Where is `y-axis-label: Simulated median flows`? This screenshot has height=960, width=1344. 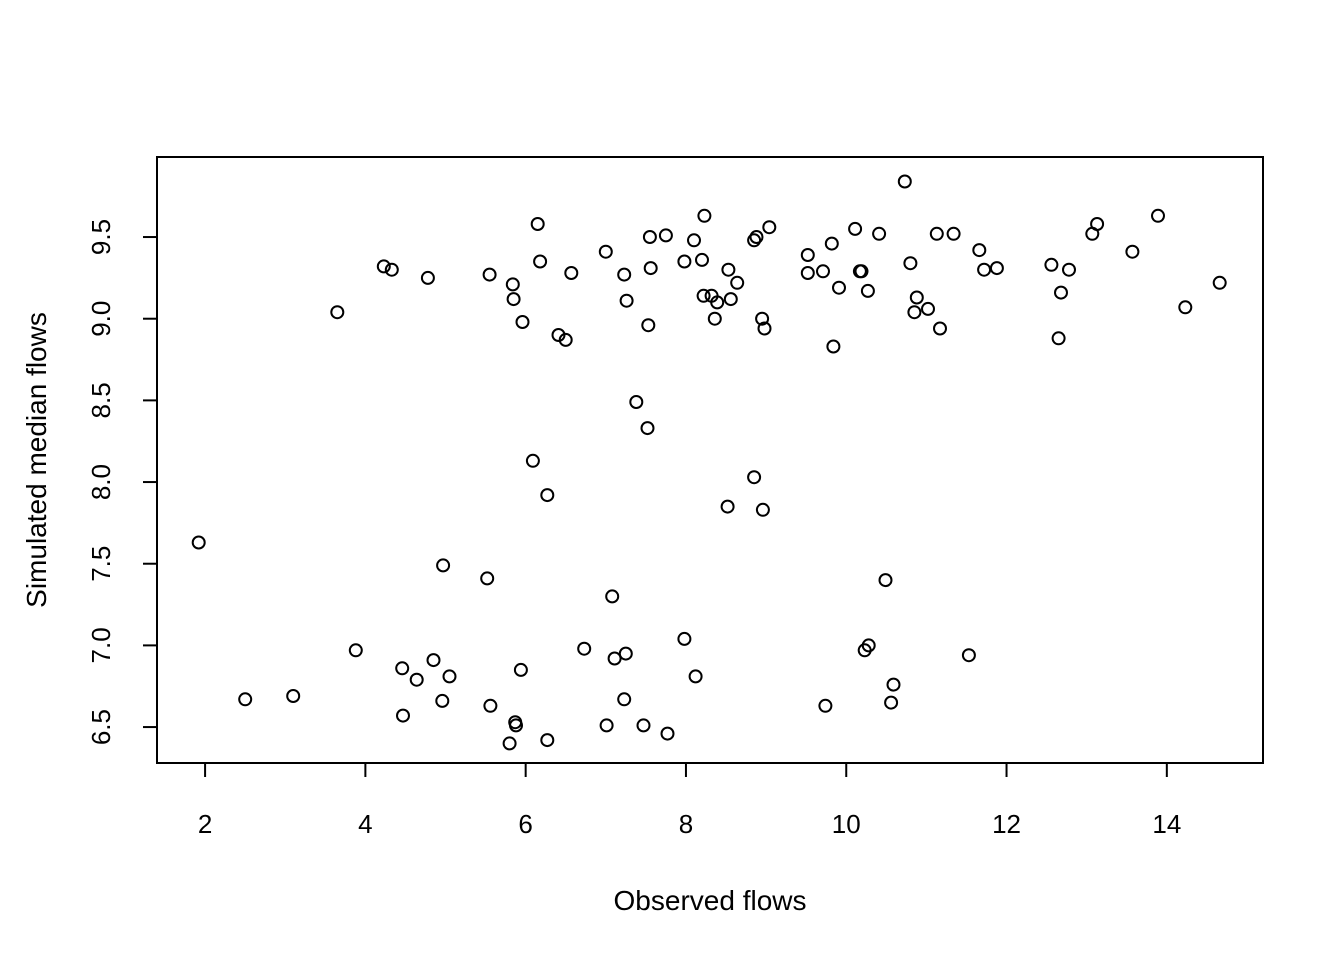 y-axis-label: Simulated median flows is located at coordinates (36, 460).